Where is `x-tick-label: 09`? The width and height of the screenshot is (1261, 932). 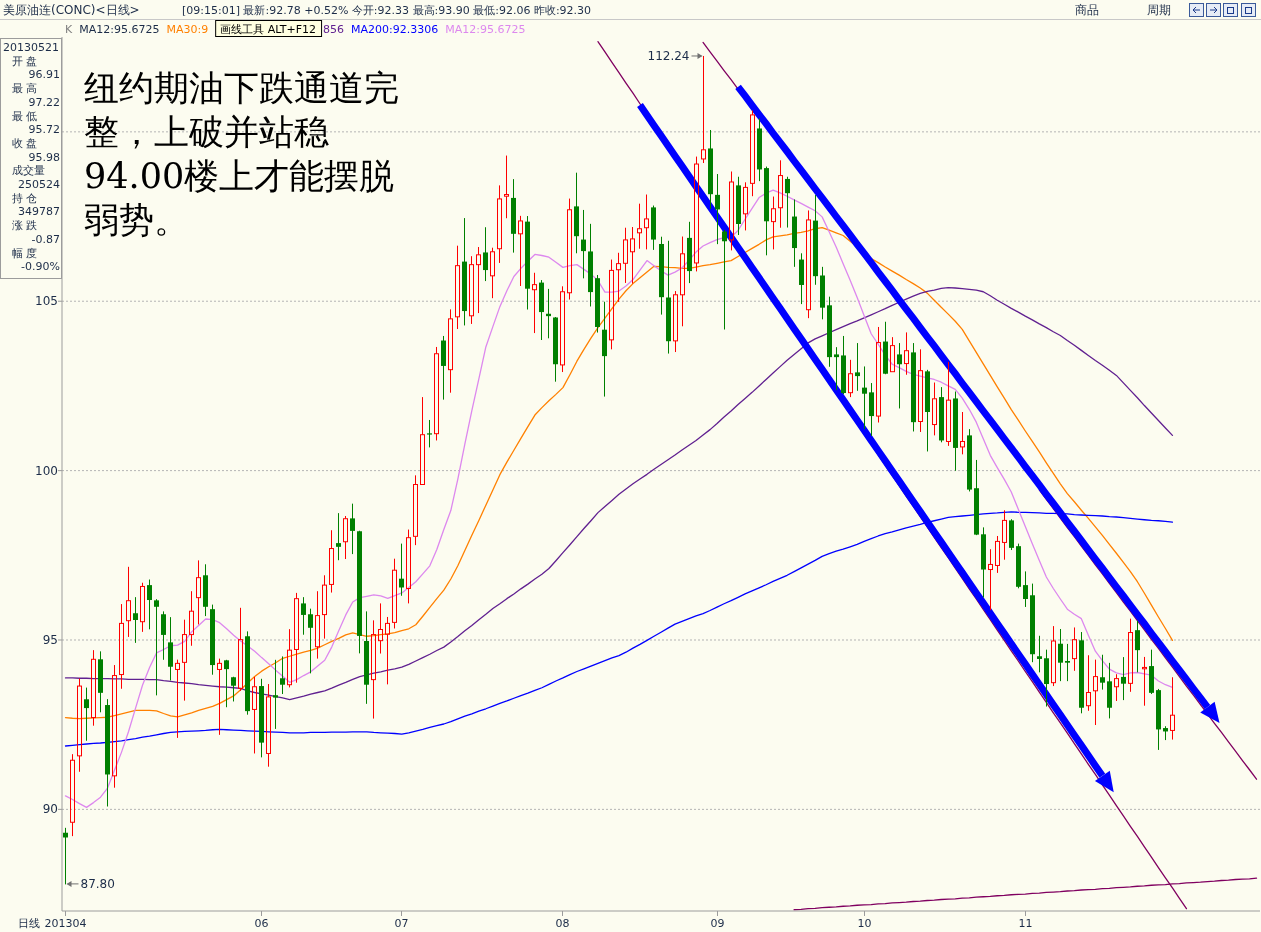 x-tick-label: 09 is located at coordinates (717, 923).